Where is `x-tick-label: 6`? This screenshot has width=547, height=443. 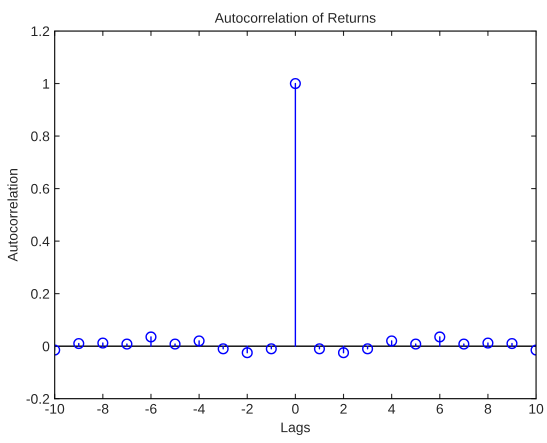 x-tick-label: 6 is located at coordinates (440, 409).